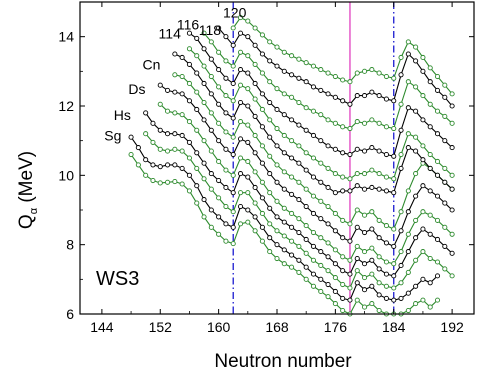 This screenshot has width=482, height=377. What do you see at coordinates (66, 106) in the screenshot?
I see `y-tick-label: 12` at bounding box center [66, 106].